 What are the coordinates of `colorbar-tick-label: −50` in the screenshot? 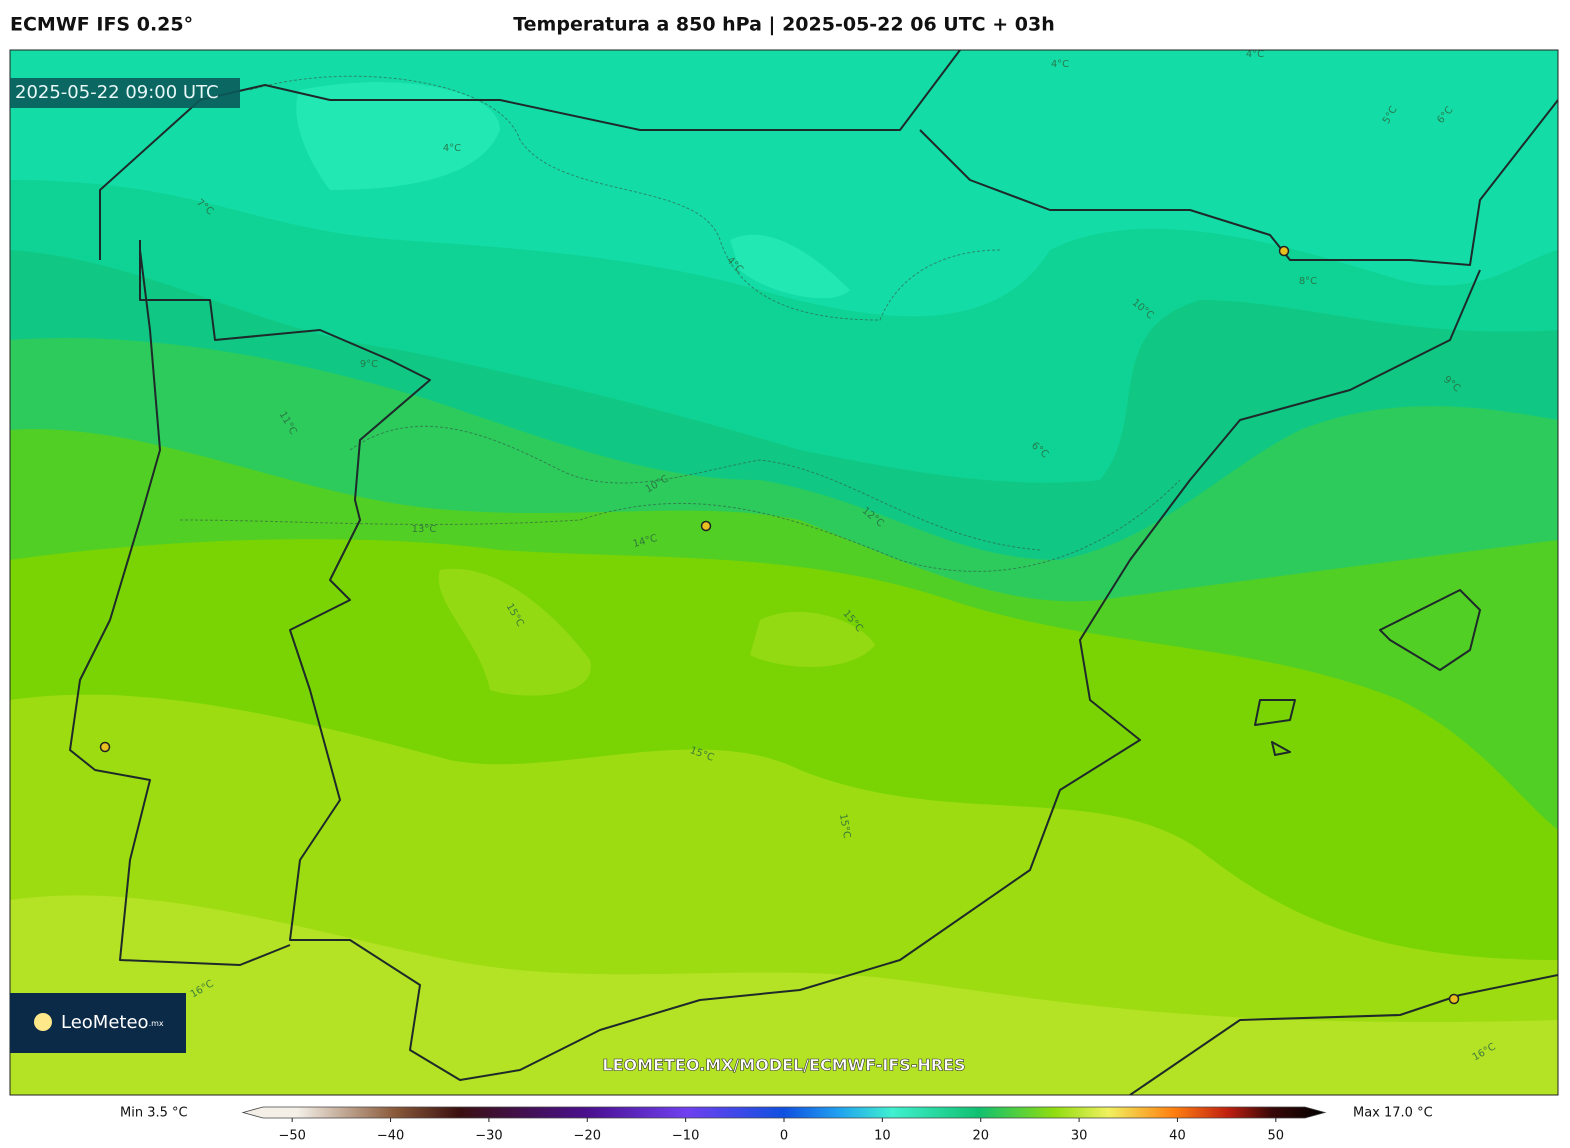 It's located at (291, 1136).